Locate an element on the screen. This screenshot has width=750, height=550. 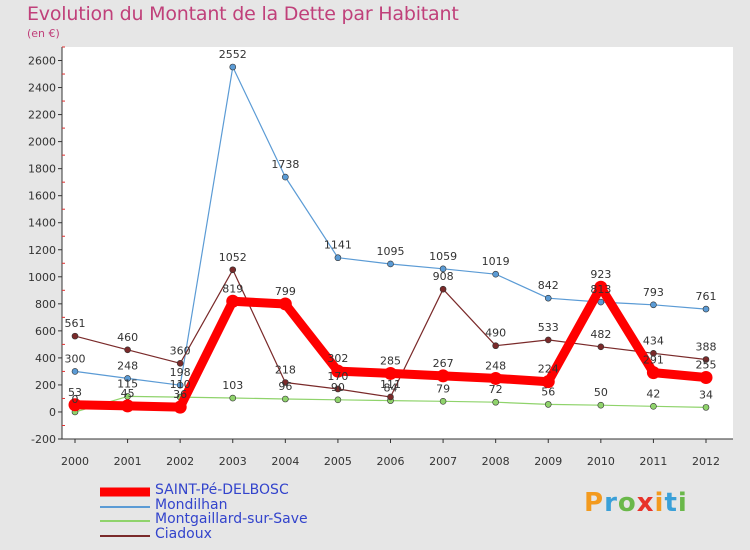
data-label-saint-p-delbosc: 819 is located at coordinates (232, 288).